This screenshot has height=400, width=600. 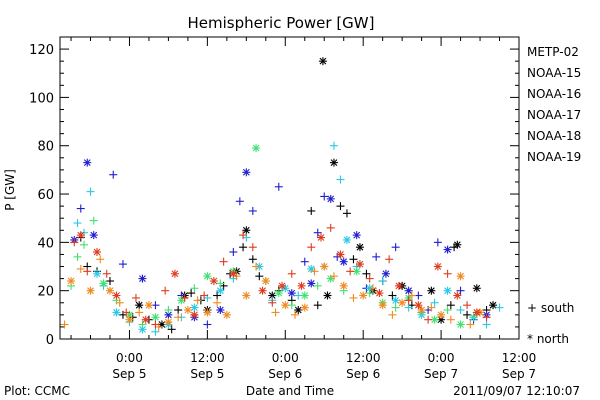 I want to click on legend-entry: METP-02, so click(x=553, y=52).